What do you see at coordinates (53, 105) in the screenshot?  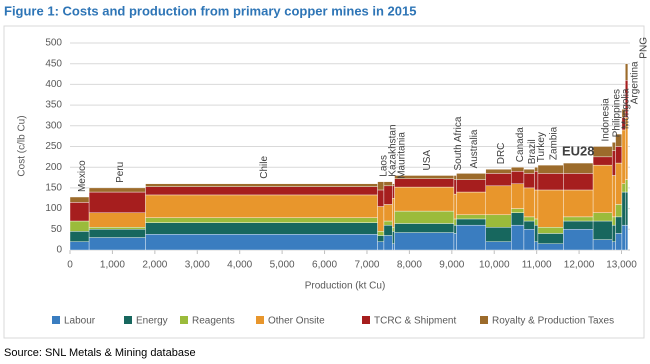 I see `y-tick-label: 350` at bounding box center [53, 105].